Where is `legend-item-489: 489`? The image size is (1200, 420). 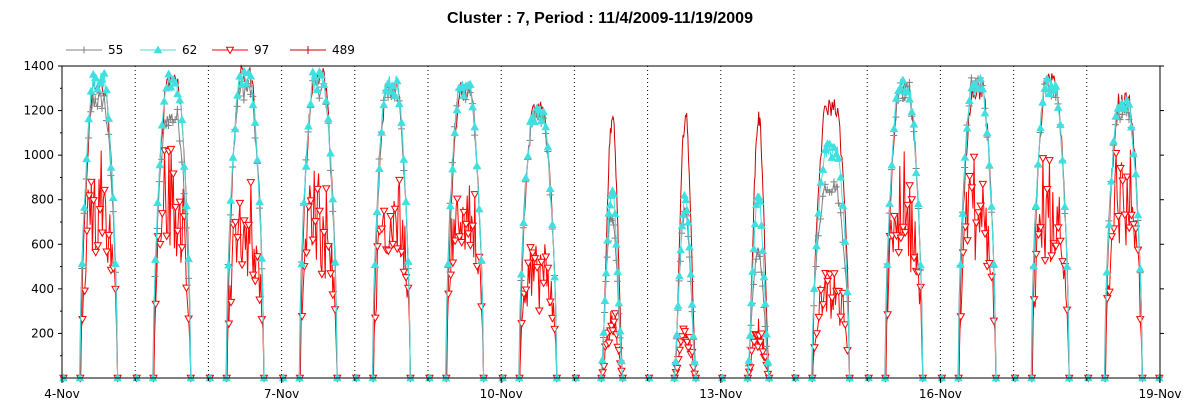
legend-item-489: 489 is located at coordinates (322, 50).